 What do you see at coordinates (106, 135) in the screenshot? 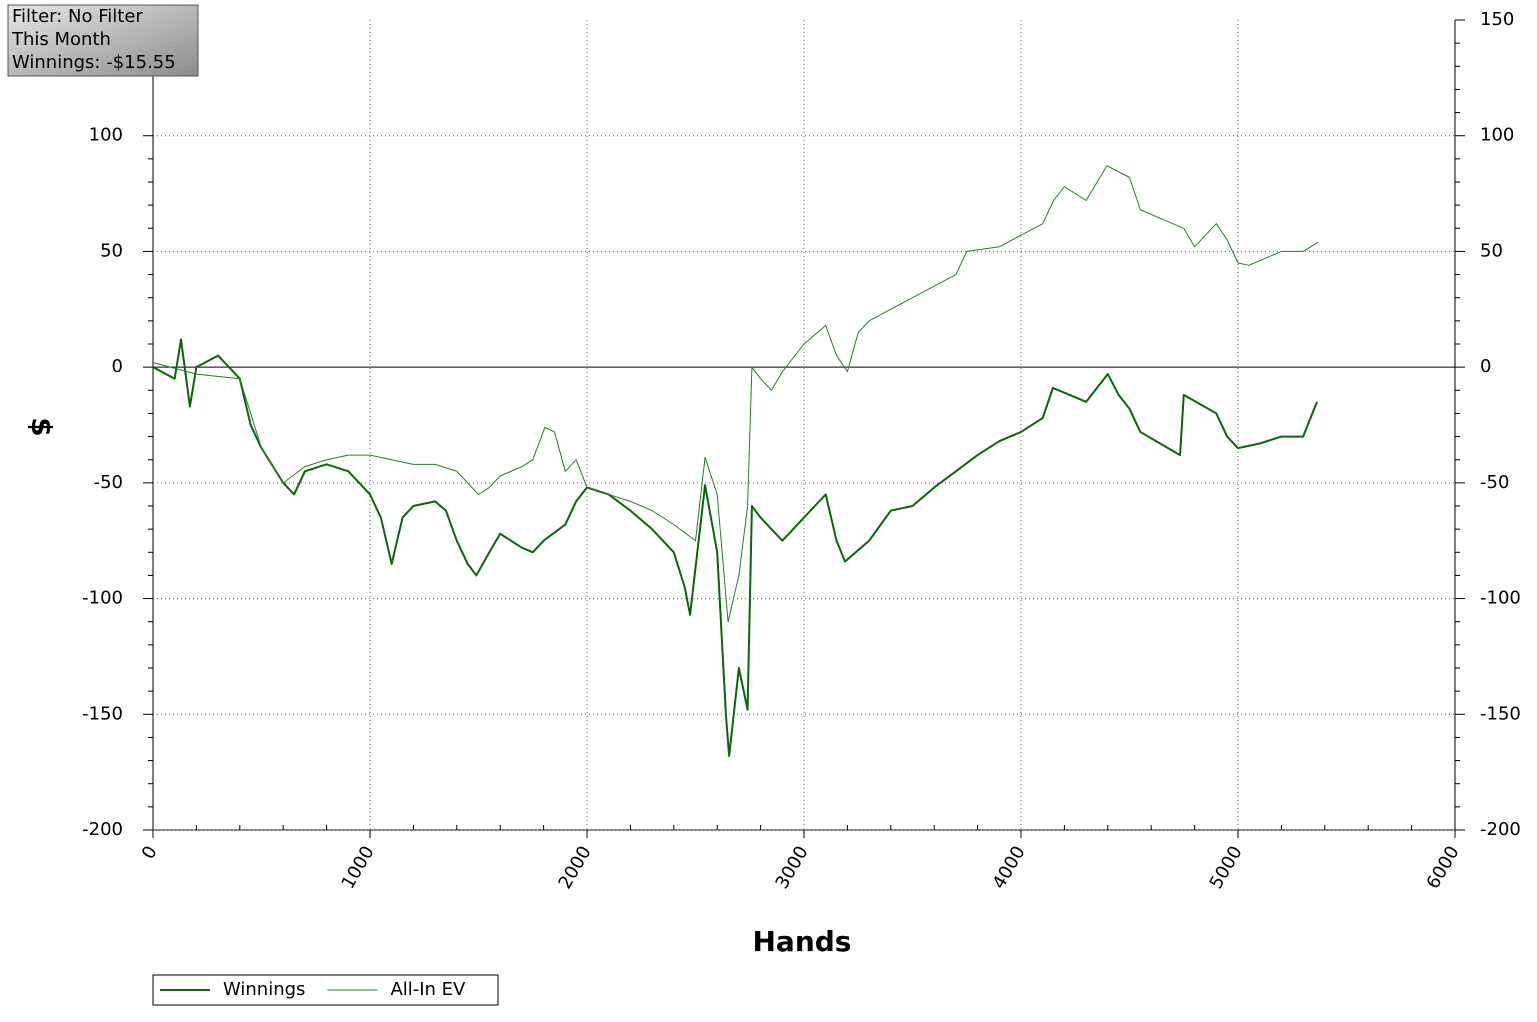
I see `y-tick-label: 100` at bounding box center [106, 135].